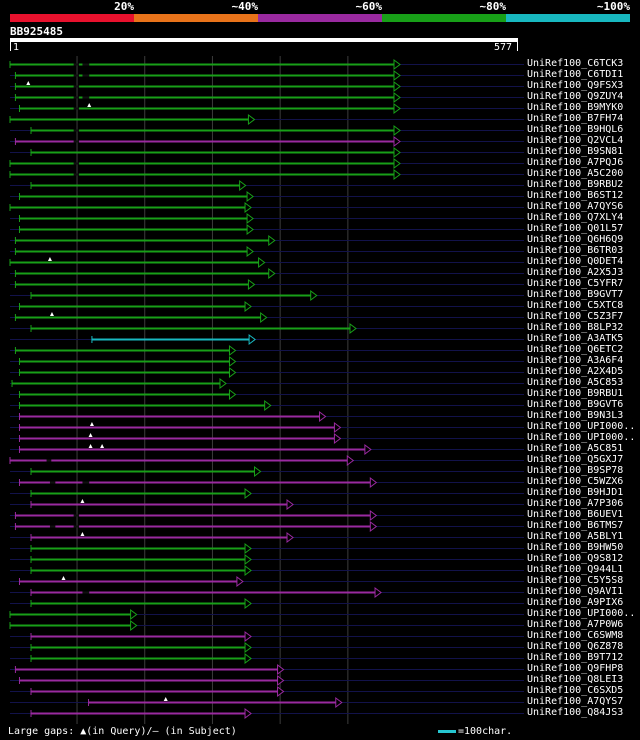  I want to click on hit-label: UniRef100_A5BLY1, so click(575, 536).